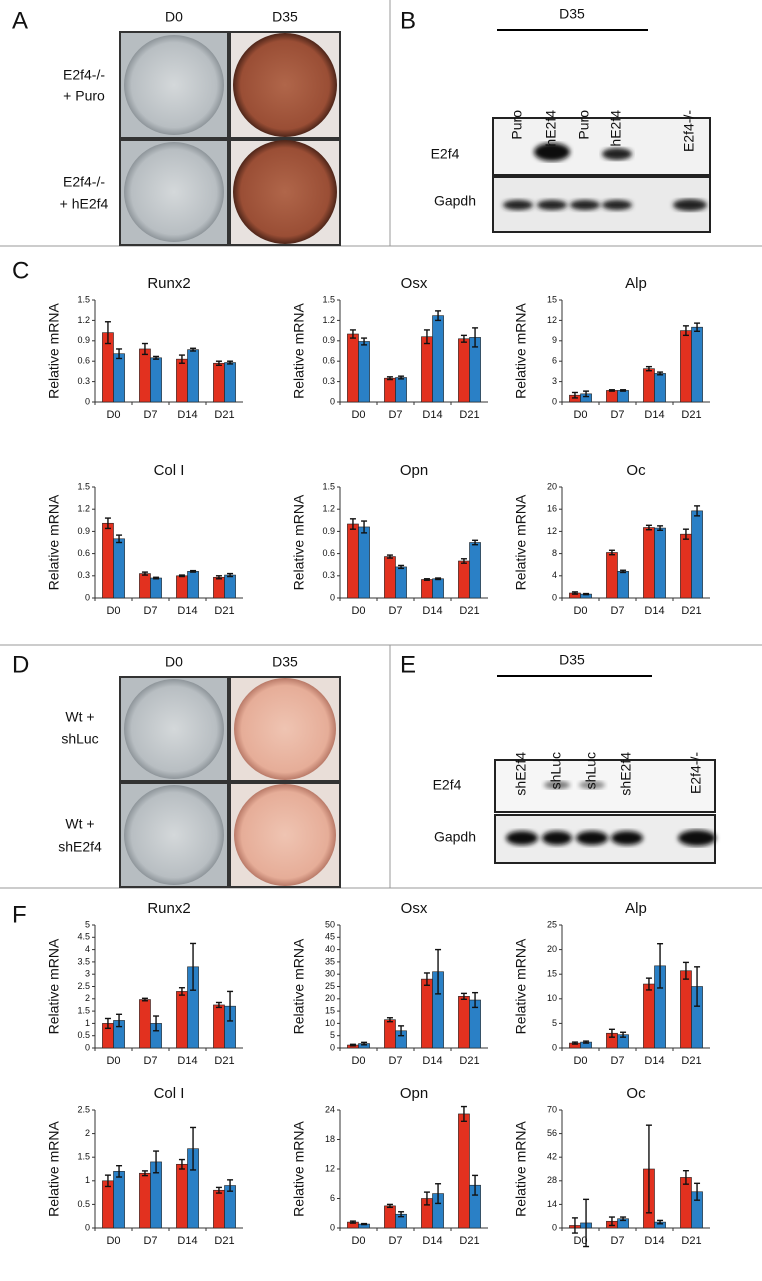 This screenshot has width=762, height=1281. What do you see at coordinates (84, 204) in the screenshot?
I see `row-label: + hE2f4` at bounding box center [84, 204].